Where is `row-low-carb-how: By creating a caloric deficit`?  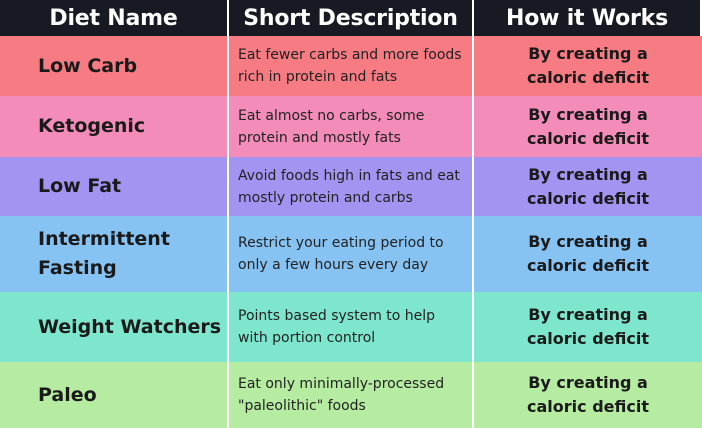 row-low-carb-how: By creating a caloric deficit is located at coordinates (588, 66).